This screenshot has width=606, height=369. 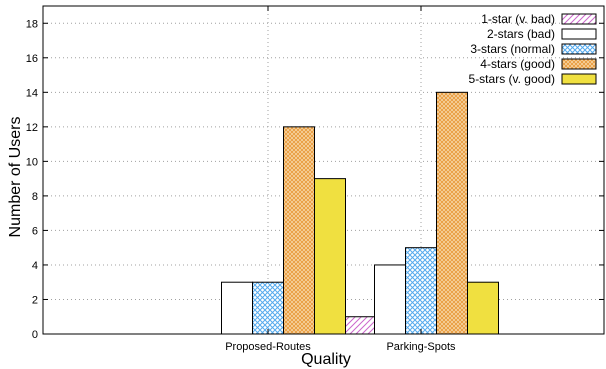 I want to click on legend-label: 5-stars (v. good), so click(x=512, y=79).